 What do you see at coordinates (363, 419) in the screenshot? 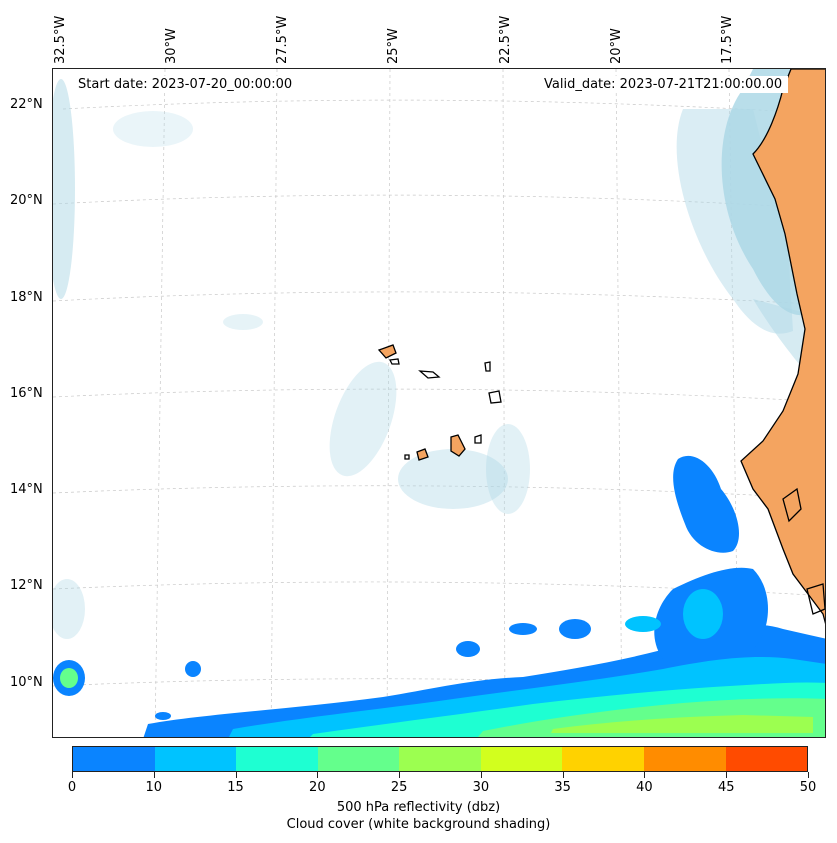
I see `cloud-cape-verde-a` at bounding box center [363, 419].